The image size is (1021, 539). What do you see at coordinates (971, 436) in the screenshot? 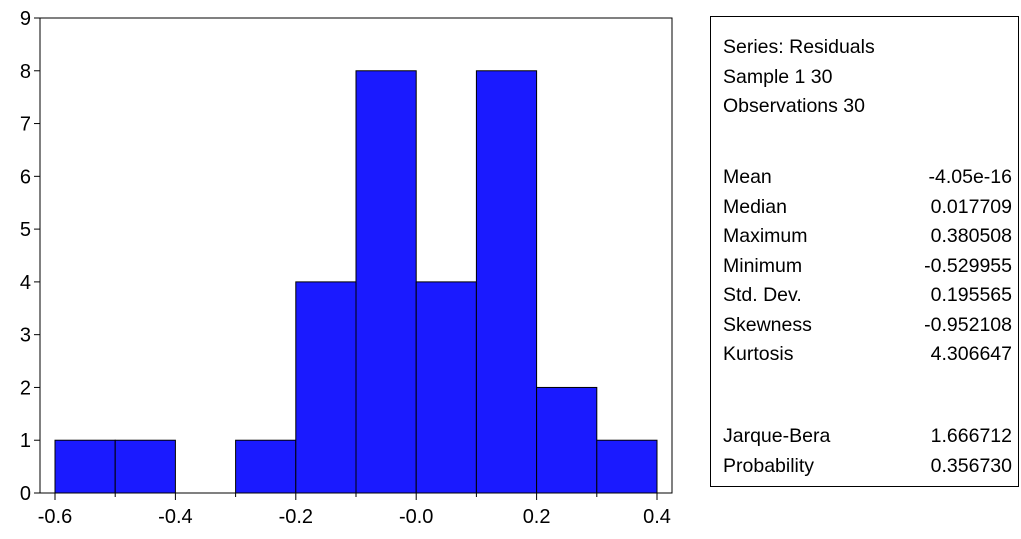
I see `test-value: 1.666712` at bounding box center [971, 436].